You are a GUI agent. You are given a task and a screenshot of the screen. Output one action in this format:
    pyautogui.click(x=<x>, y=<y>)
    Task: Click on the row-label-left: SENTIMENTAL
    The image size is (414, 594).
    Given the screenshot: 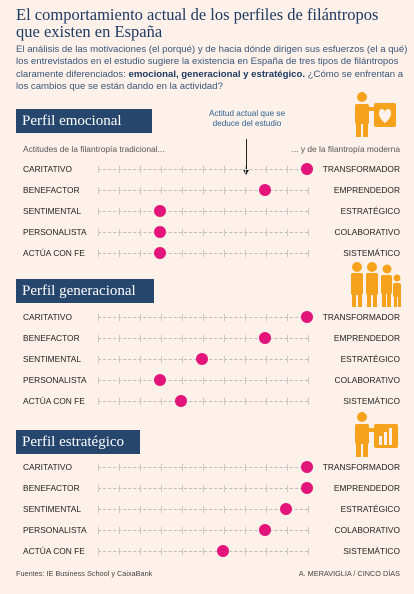 What is the action you would take?
    pyautogui.click(x=52, y=359)
    